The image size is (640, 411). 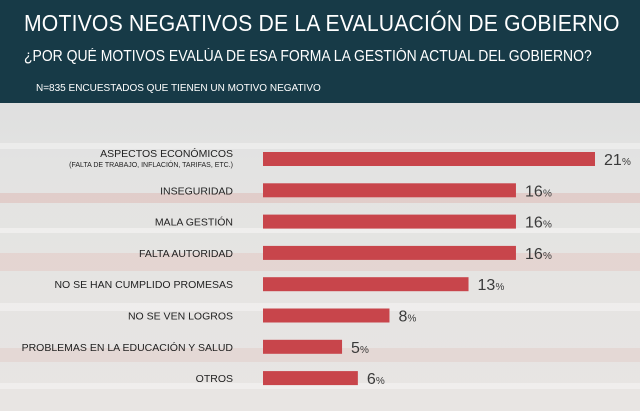 I want to click on value-label: 5, so click(x=355, y=348).